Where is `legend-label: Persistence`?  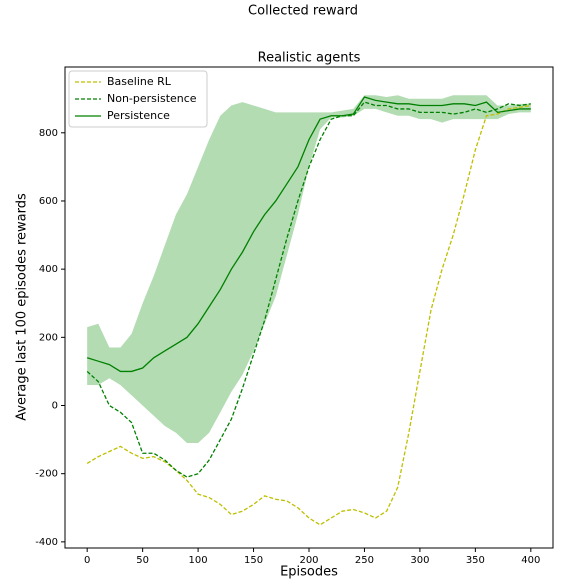
legend-label: Persistence is located at coordinates (138, 115).